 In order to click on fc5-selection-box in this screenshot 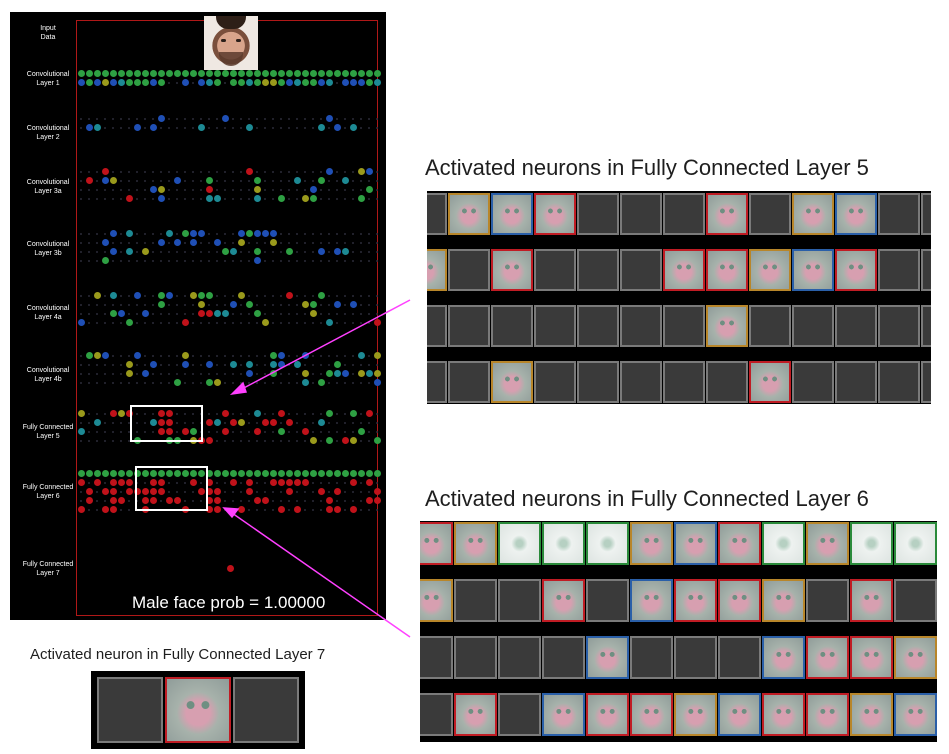, I will do `click(166, 423)`.